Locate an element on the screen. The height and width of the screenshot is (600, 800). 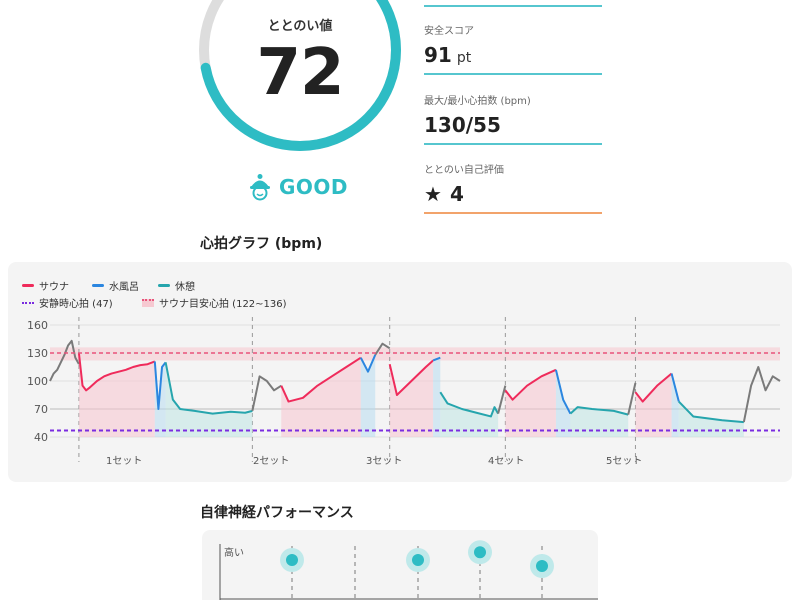
rating-text: GOOD is located at coordinates (313, 187).